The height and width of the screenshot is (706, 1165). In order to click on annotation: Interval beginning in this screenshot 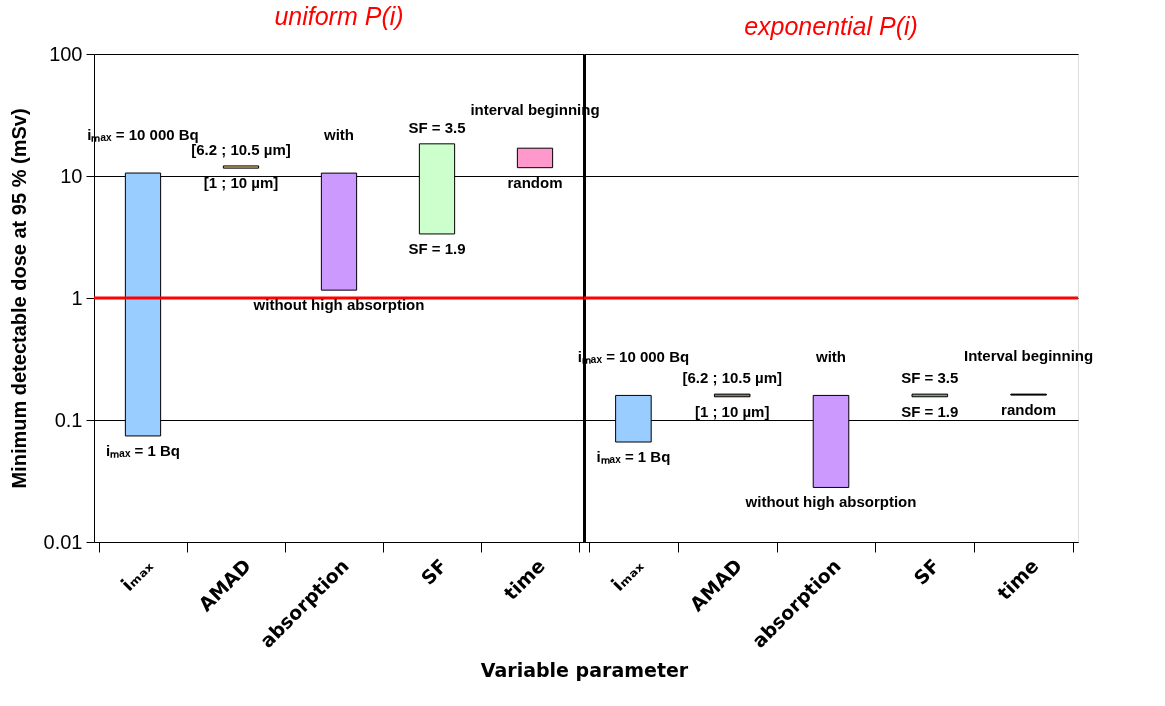, I will do `click(1029, 356)`.